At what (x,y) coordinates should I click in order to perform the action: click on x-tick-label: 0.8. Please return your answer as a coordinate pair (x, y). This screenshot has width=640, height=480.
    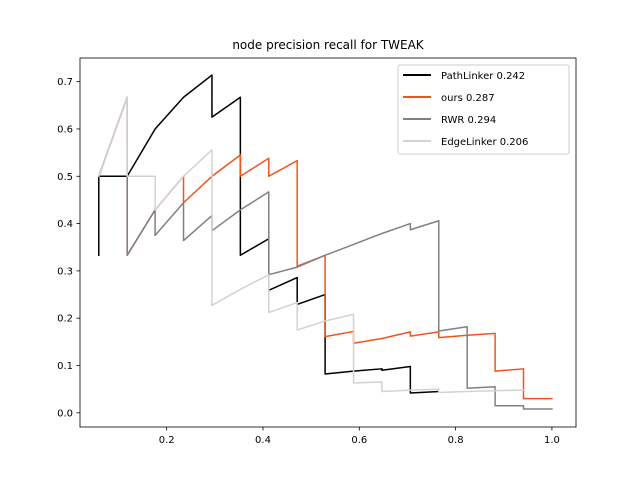
    Looking at the image, I should click on (456, 440).